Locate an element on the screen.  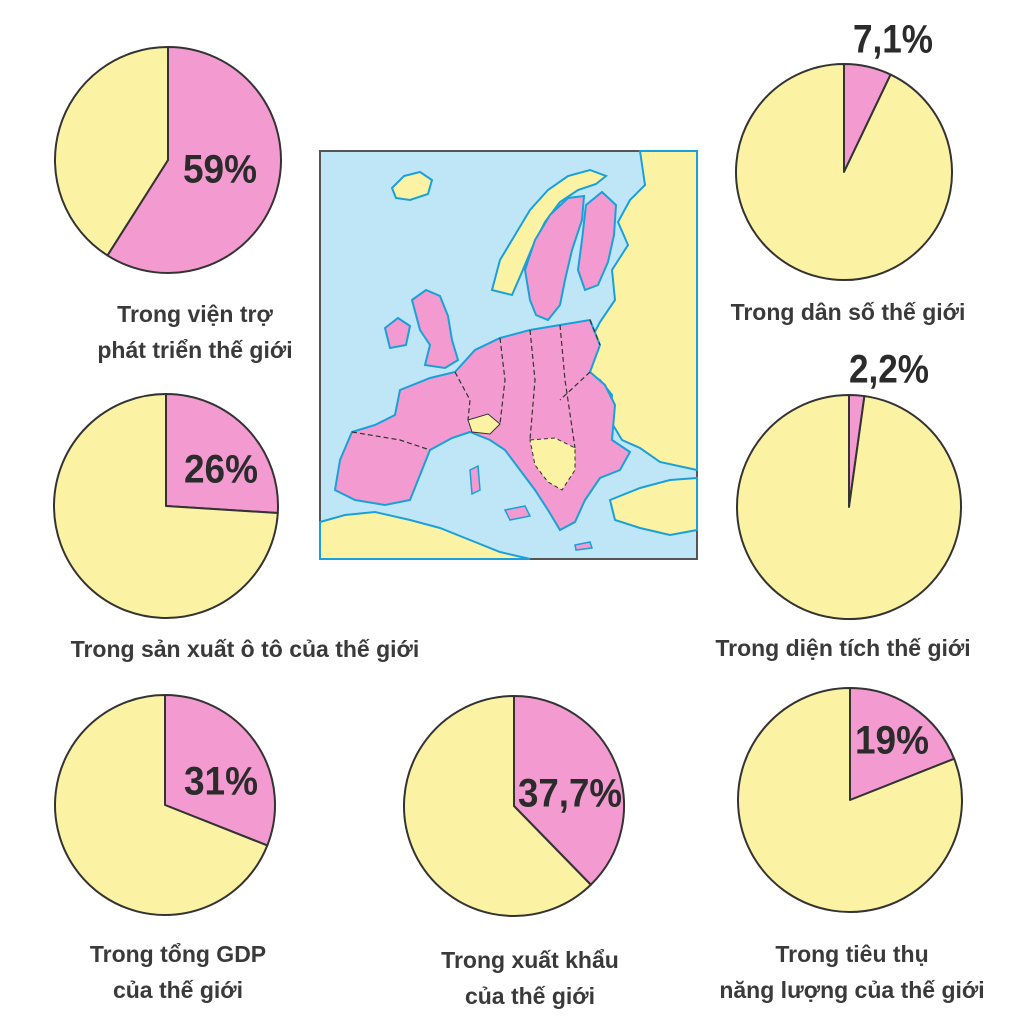
pie-caption-line: phát triển thế giới is located at coordinates (194, 350).